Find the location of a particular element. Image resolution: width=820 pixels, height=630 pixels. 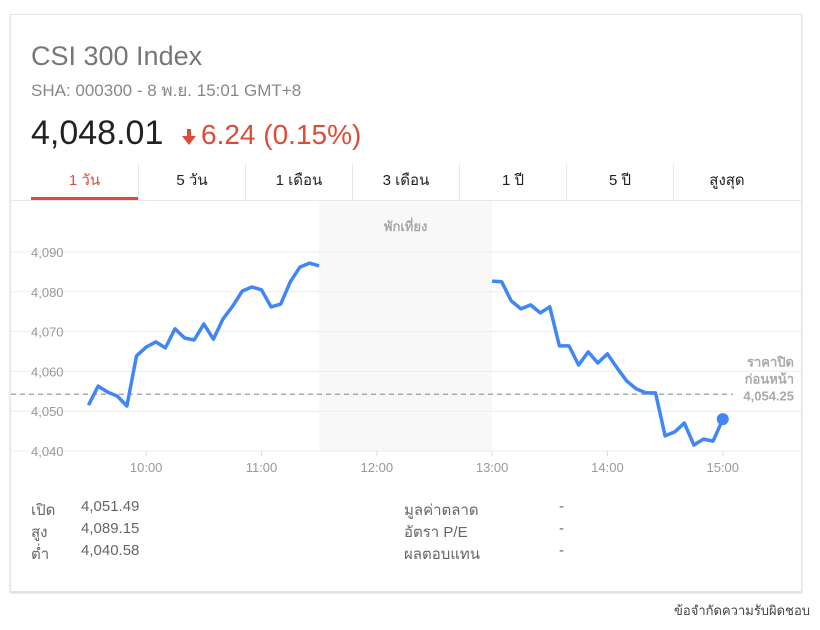

current-price: 4,048.01 is located at coordinates (97, 133).